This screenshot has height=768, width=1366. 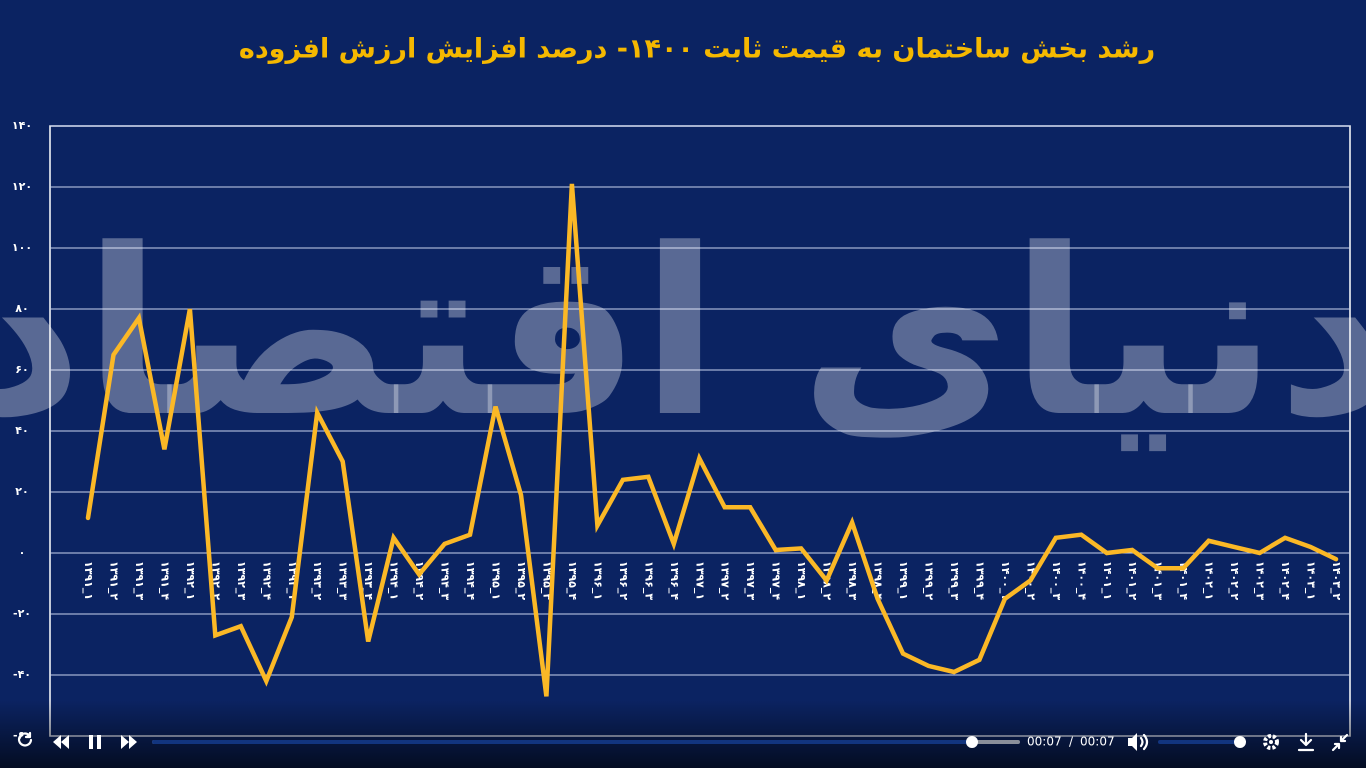 I want to click on x-tick-label: ۱۳۹۶_۲, so click(x=623, y=580).